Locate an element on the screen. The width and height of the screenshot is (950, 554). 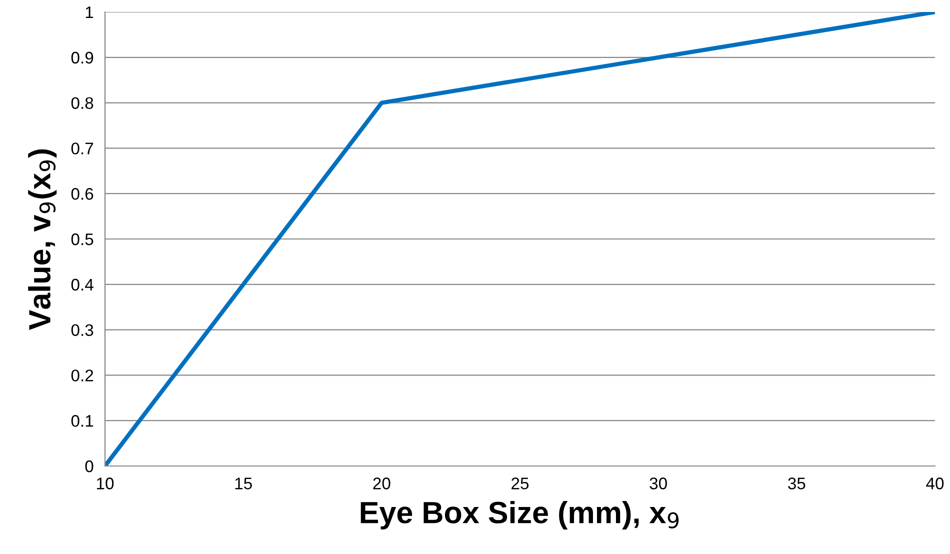
y-tick-label: 1 is located at coordinates (90, 12).